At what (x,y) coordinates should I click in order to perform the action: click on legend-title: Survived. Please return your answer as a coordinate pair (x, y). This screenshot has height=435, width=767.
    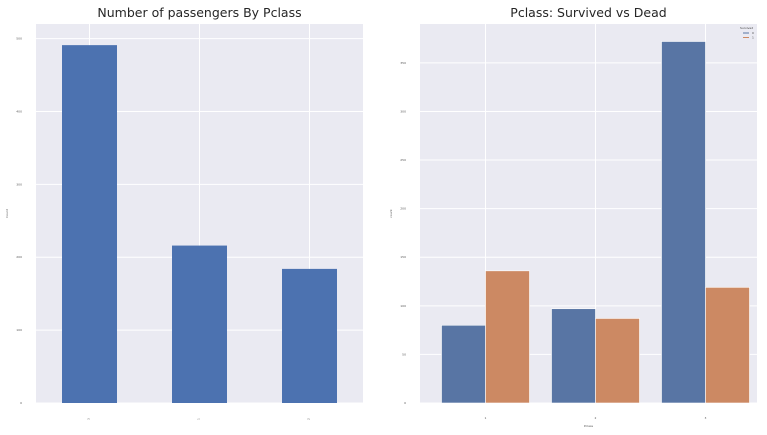
    Looking at the image, I should click on (746, 28).